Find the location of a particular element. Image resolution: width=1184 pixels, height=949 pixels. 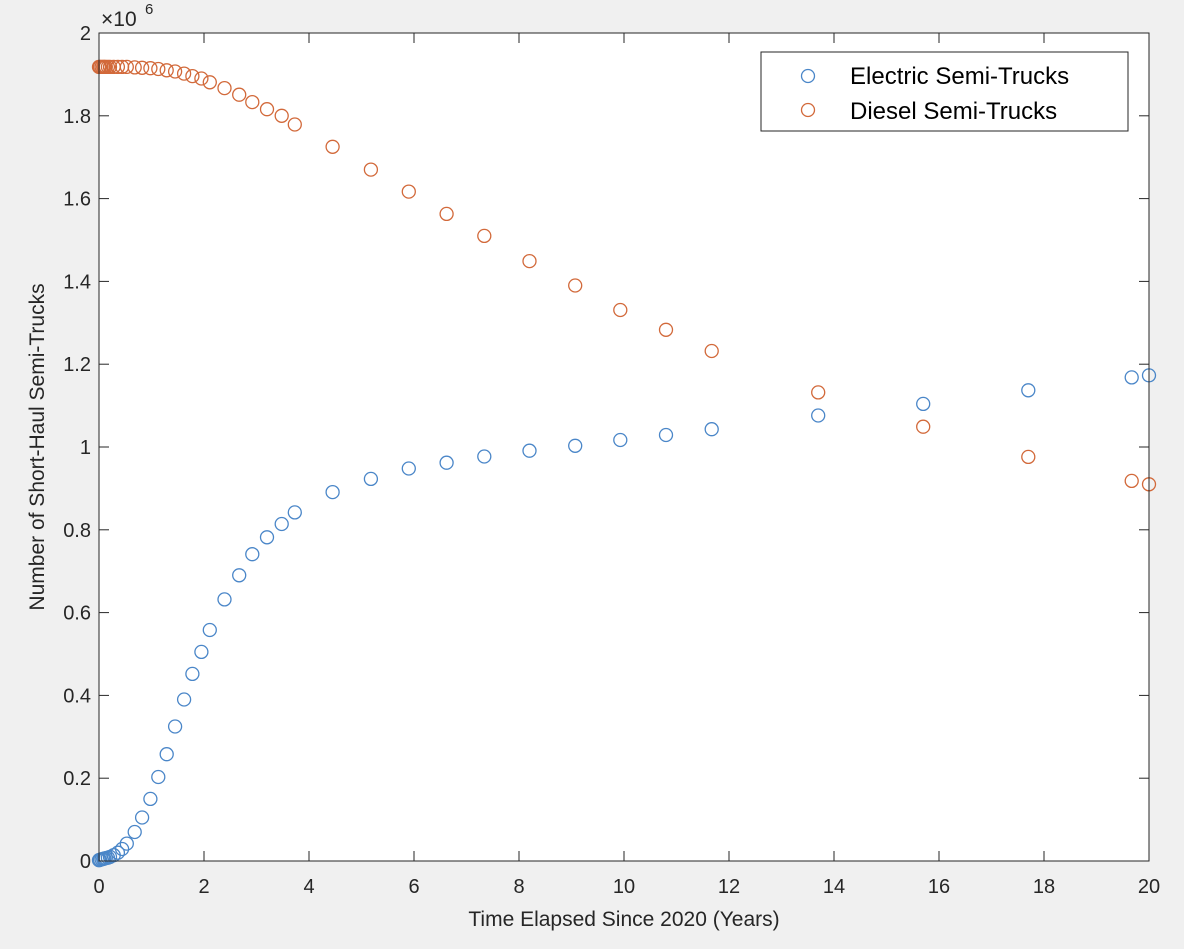

y-tick-label: 0.2 is located at coordinates (77, 779).